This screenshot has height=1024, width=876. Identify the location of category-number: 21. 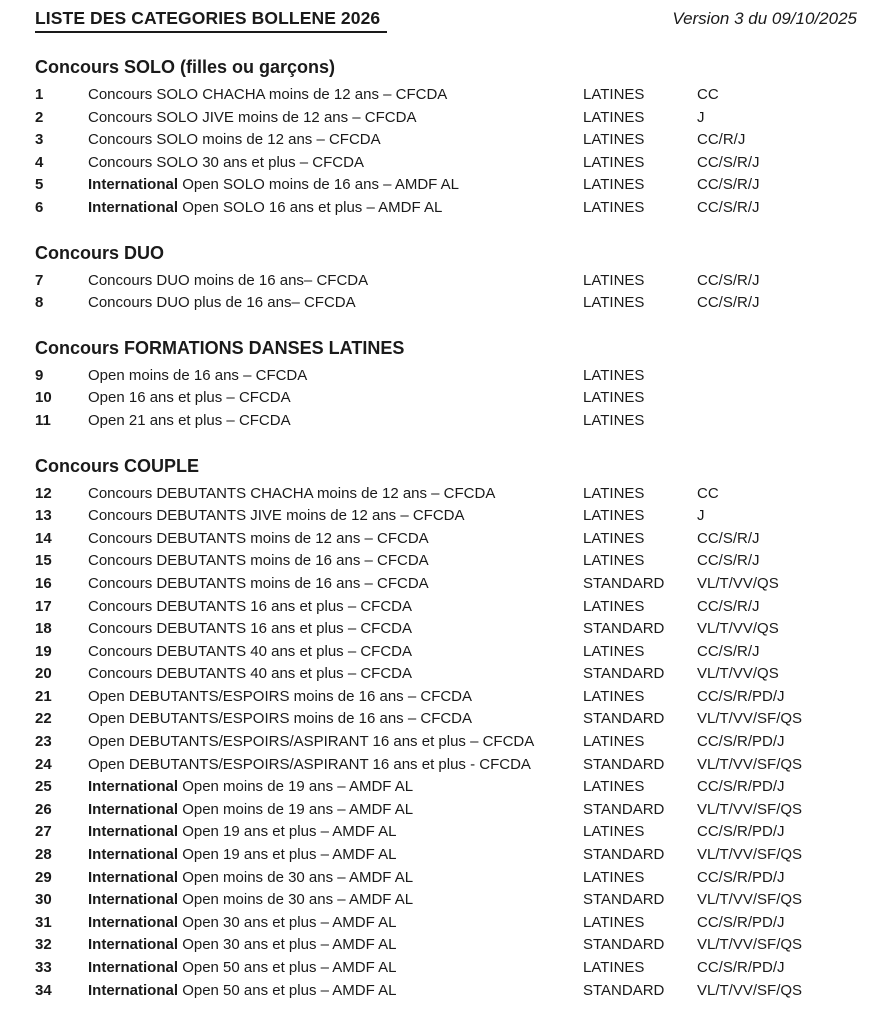
(43, 696).